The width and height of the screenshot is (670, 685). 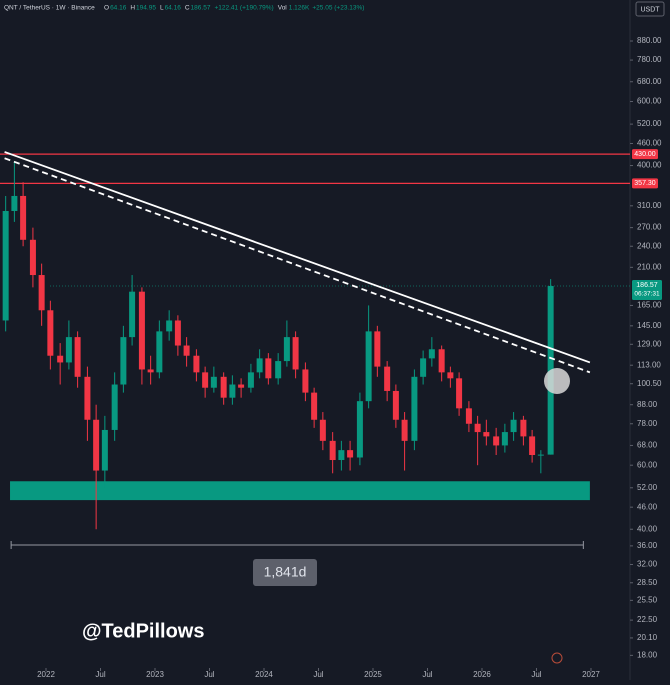 I want to click on measure-label: 1,841d, so click(x=285, y=572).